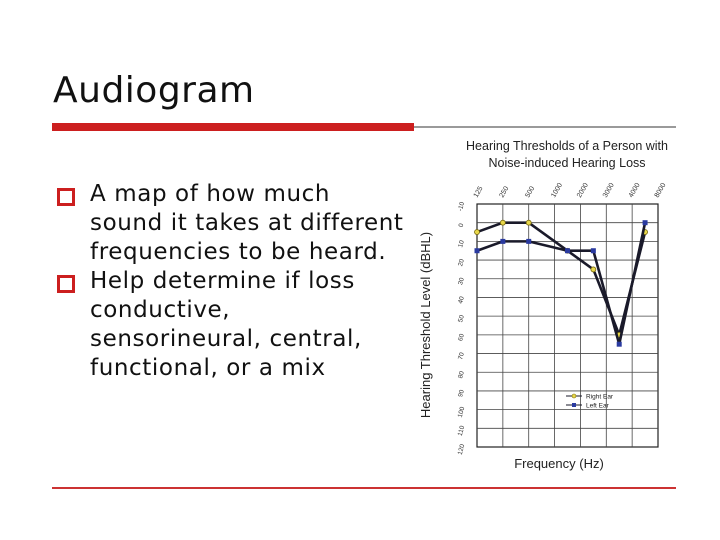 The image size is (720, 540). Describe the element at coordinates (583, 190) in the screenshot. I see `x-tick-label: 2000` at that location.